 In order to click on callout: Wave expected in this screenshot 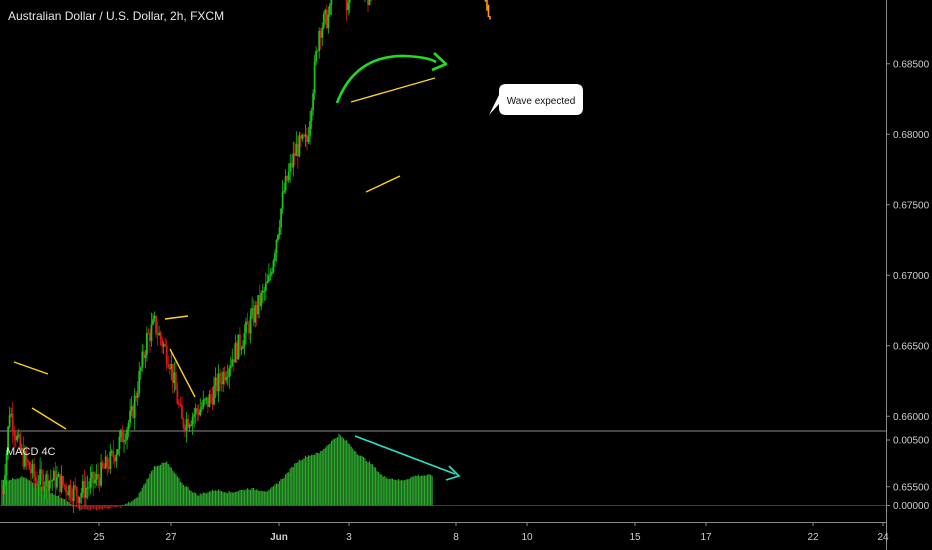, I will do `click(536, 99)`.